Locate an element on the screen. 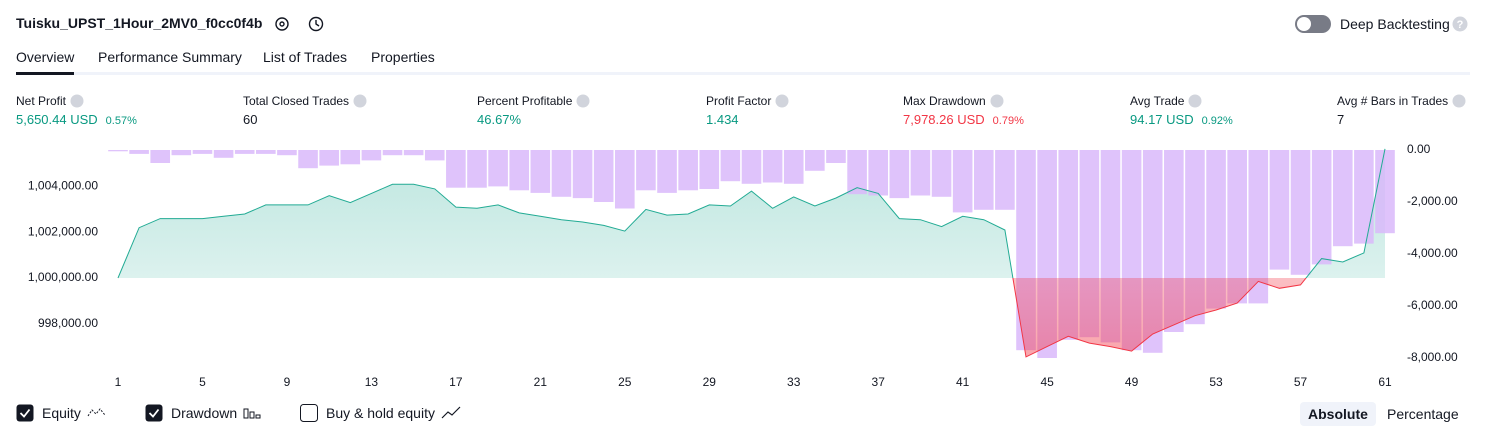  y-tick-label: 1,004,000.00 is located at coordinates (63, 186).